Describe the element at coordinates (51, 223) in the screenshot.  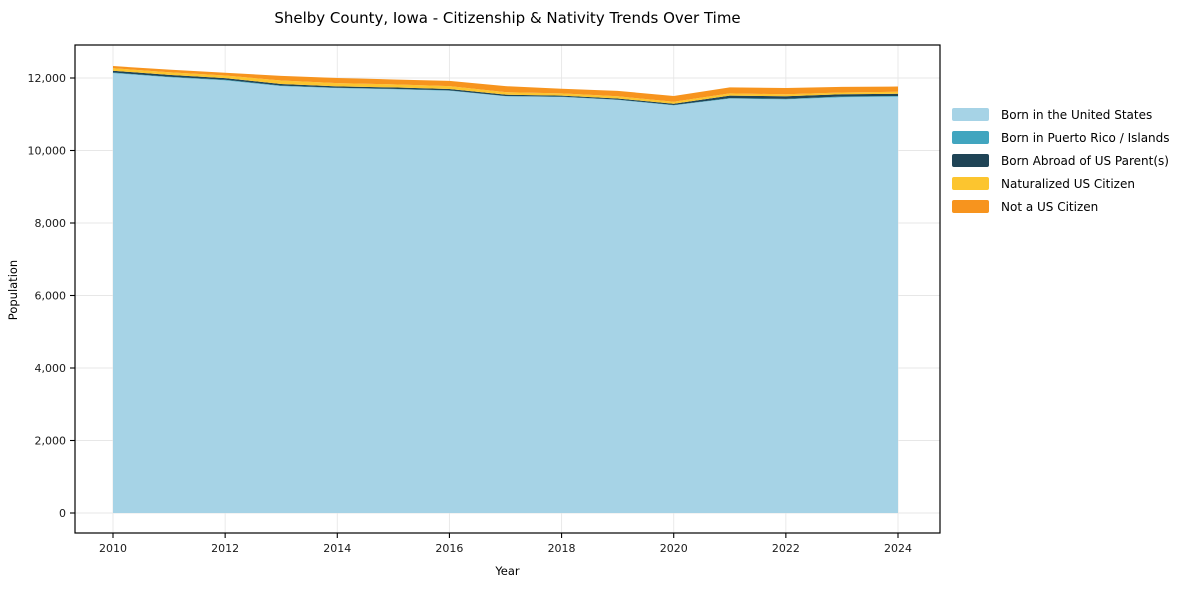
I see `y-tick-label: 8,000` at that location.